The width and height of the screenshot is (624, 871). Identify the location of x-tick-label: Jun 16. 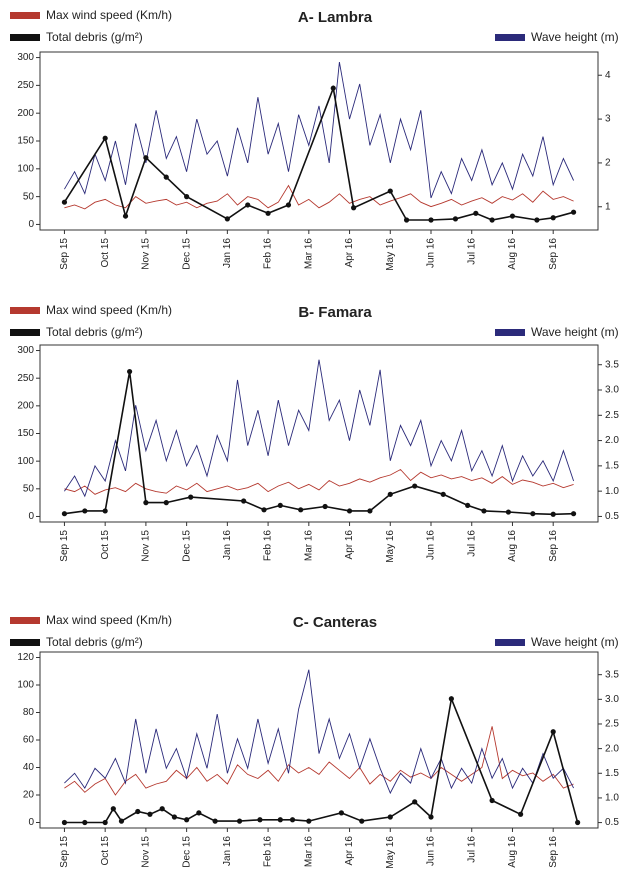
(431, 851).